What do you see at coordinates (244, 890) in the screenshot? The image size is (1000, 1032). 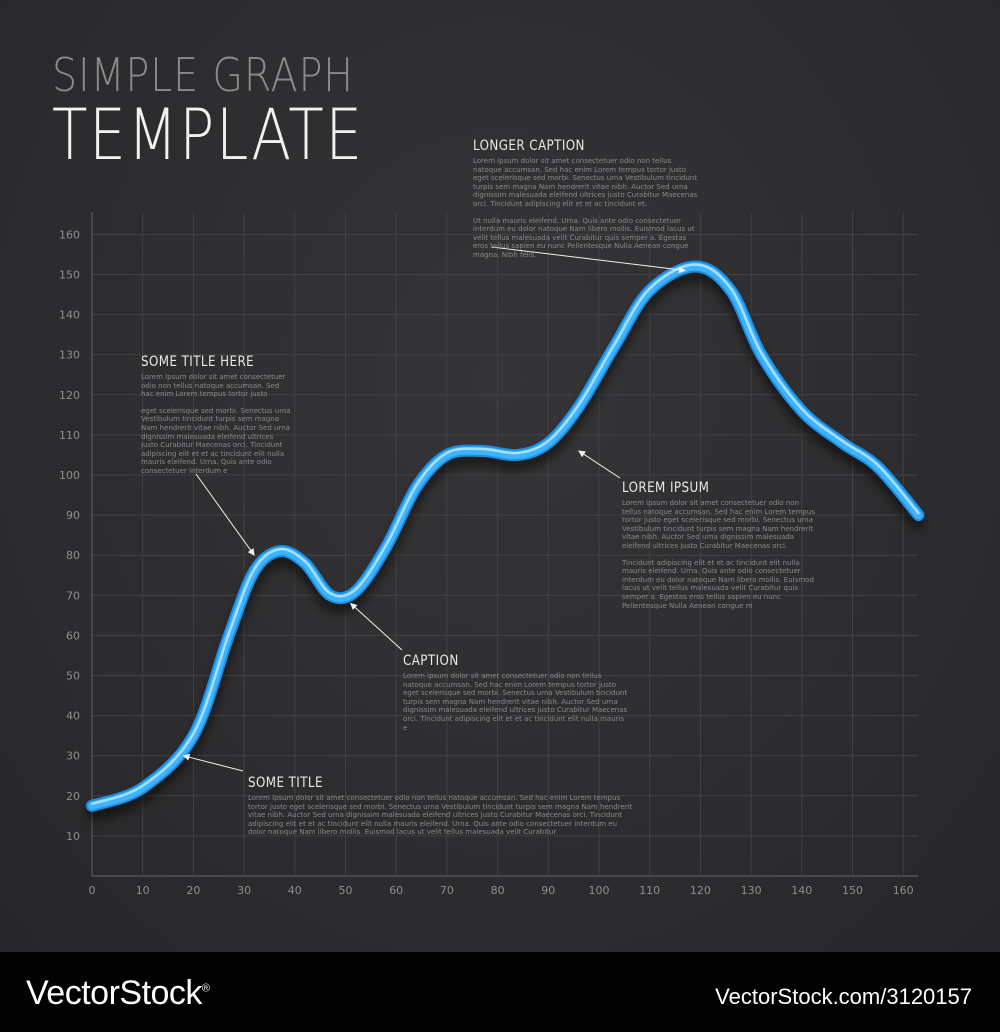 I see `x-tick-label: 30` at bounding box center [244, 890].